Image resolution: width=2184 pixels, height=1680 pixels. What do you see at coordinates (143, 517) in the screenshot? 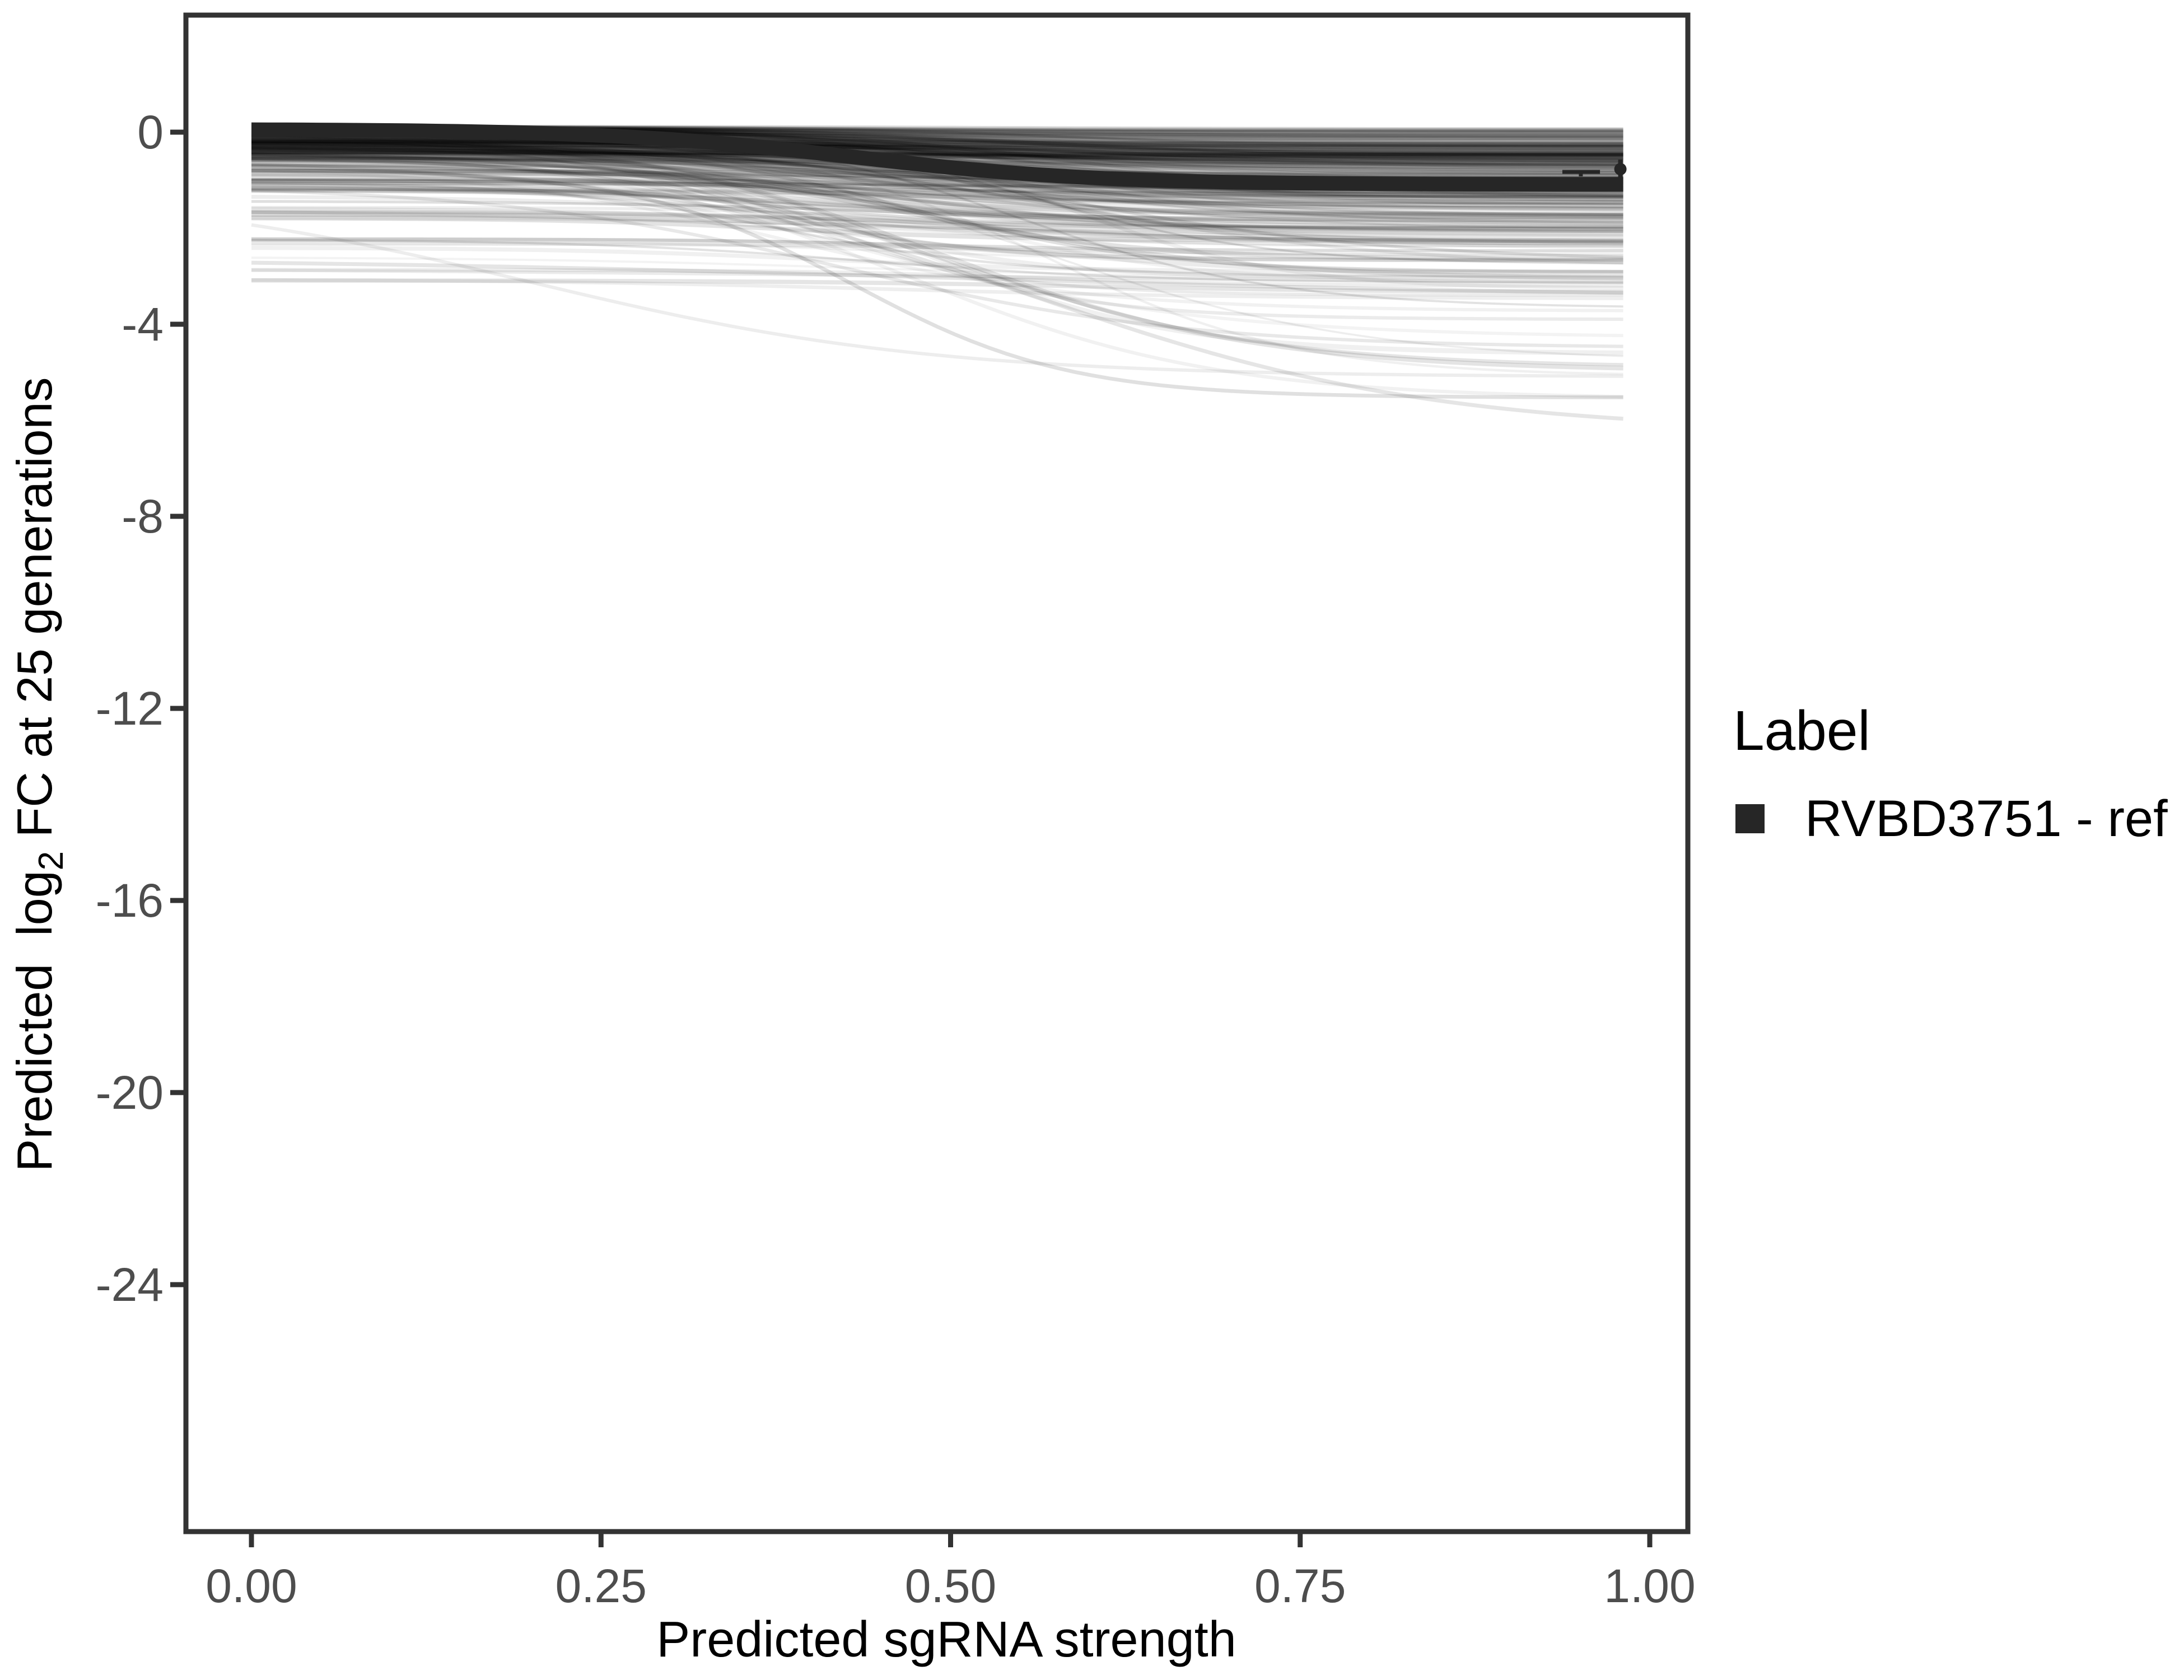
I see `y-tick-label: -8` at bounding box center [143, 517].